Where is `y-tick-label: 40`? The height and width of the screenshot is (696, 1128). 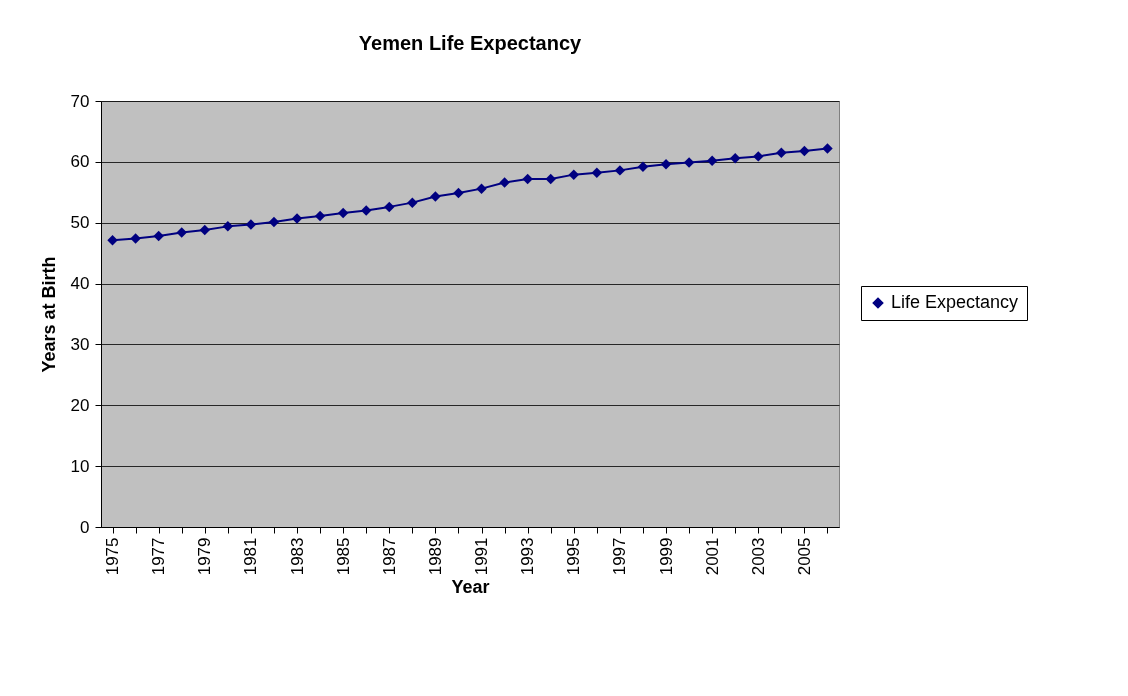 y-tick-label: 40 is located at coordinates (80, 284).